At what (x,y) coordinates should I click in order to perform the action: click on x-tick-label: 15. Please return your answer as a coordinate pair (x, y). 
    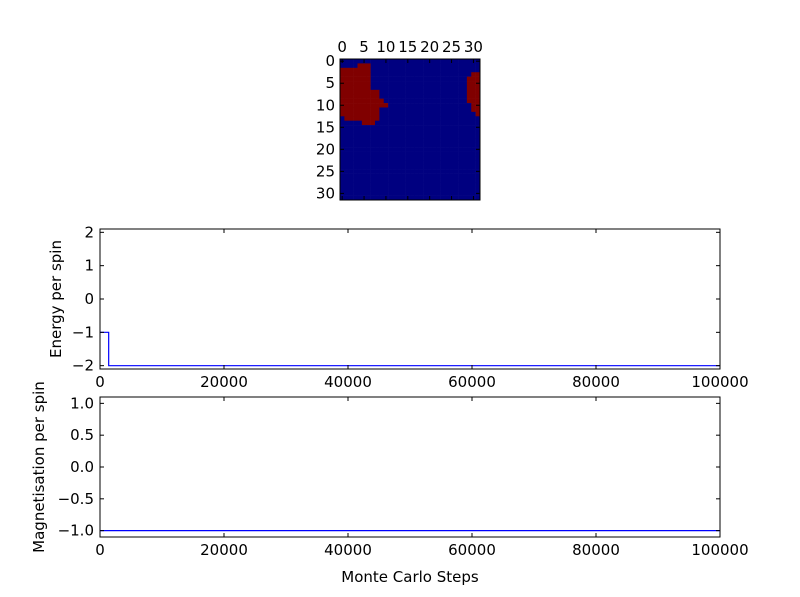
    Looking at the image, I should click on (407, 47).